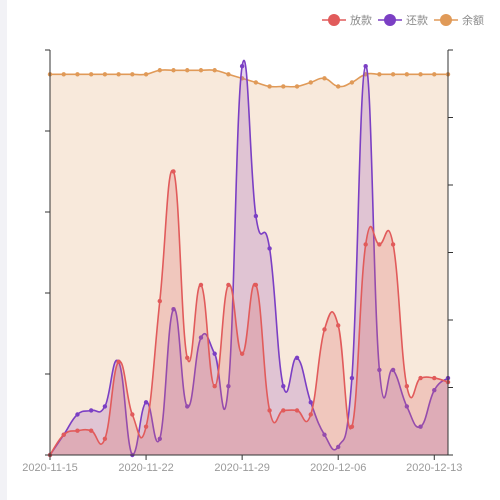 This screenshot has width=500, height=500. What do you see at coordinates (241, 468) in the screenshot?
I see `x-tick-label: 2020-11-29` at bounding box center [241, 468].